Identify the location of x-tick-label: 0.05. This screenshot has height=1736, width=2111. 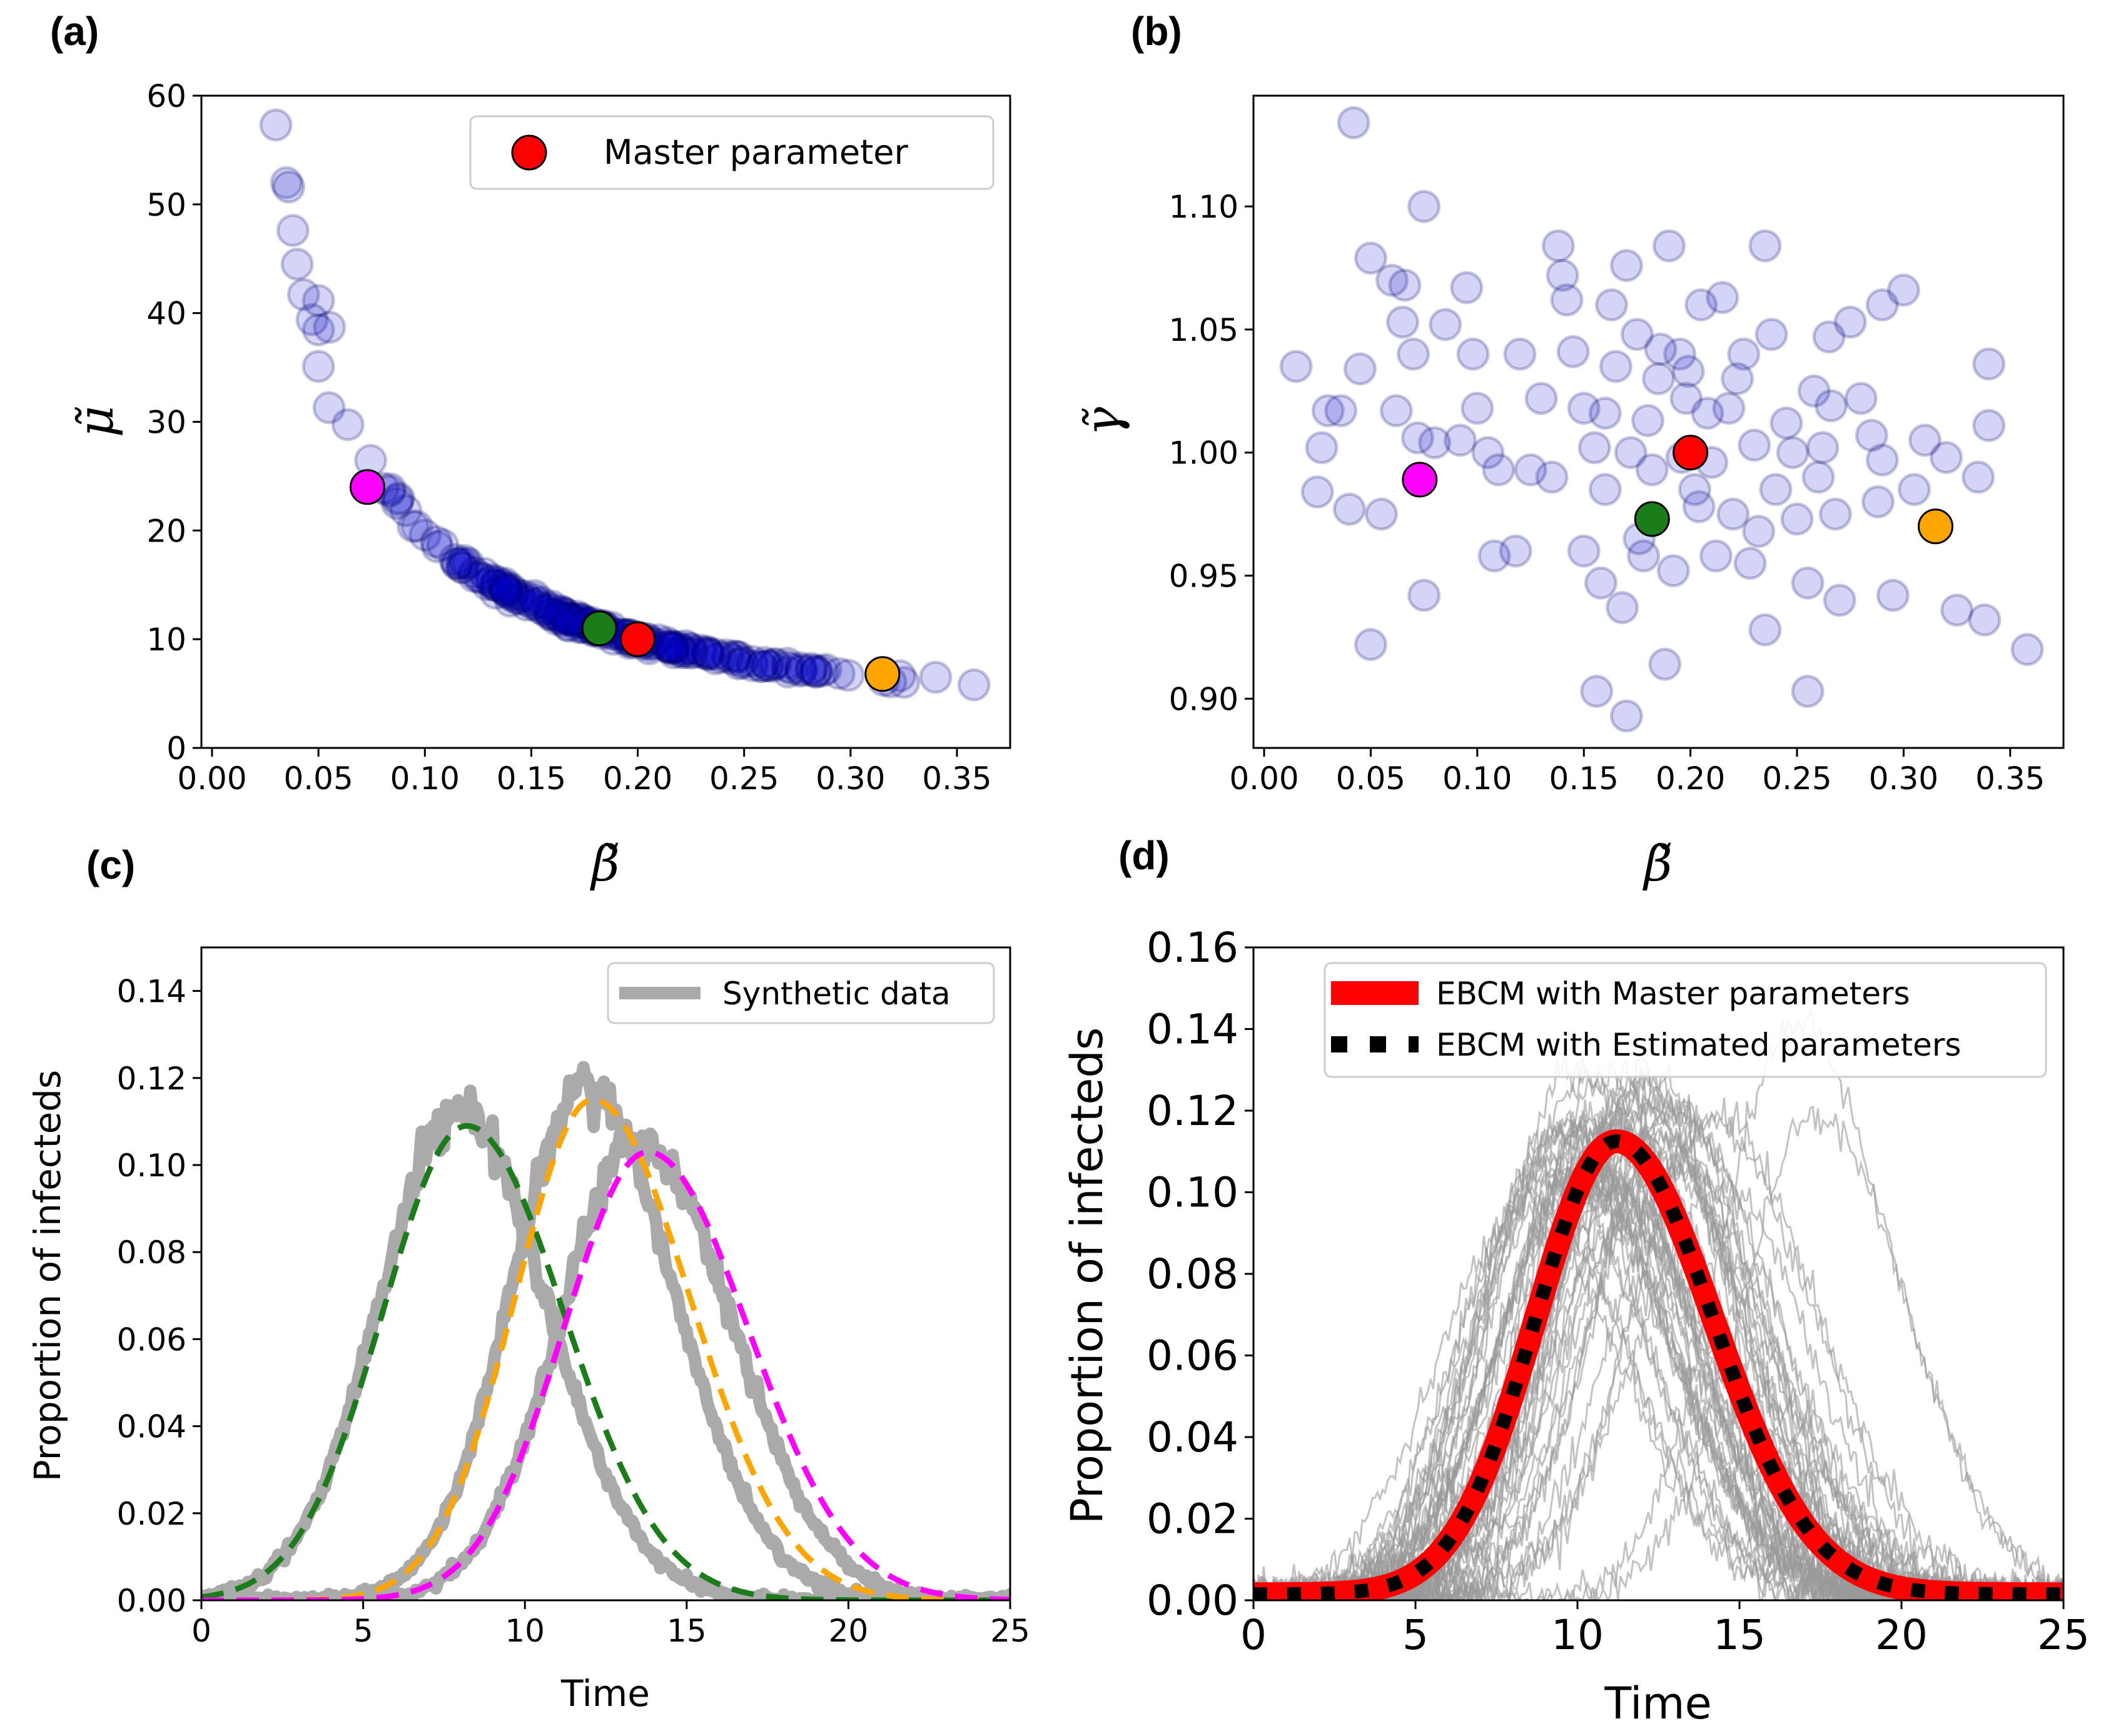
(318, 778).